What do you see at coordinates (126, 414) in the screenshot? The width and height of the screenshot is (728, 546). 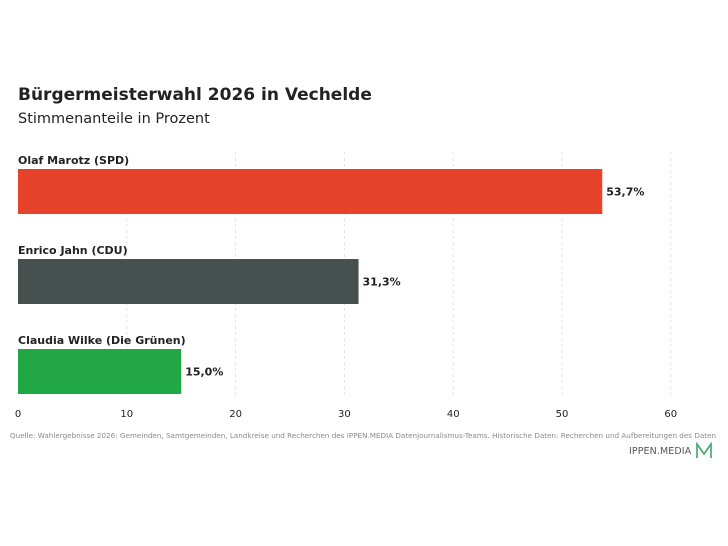 I see `x-tick-label: 10` at bounding box center [126, 414].